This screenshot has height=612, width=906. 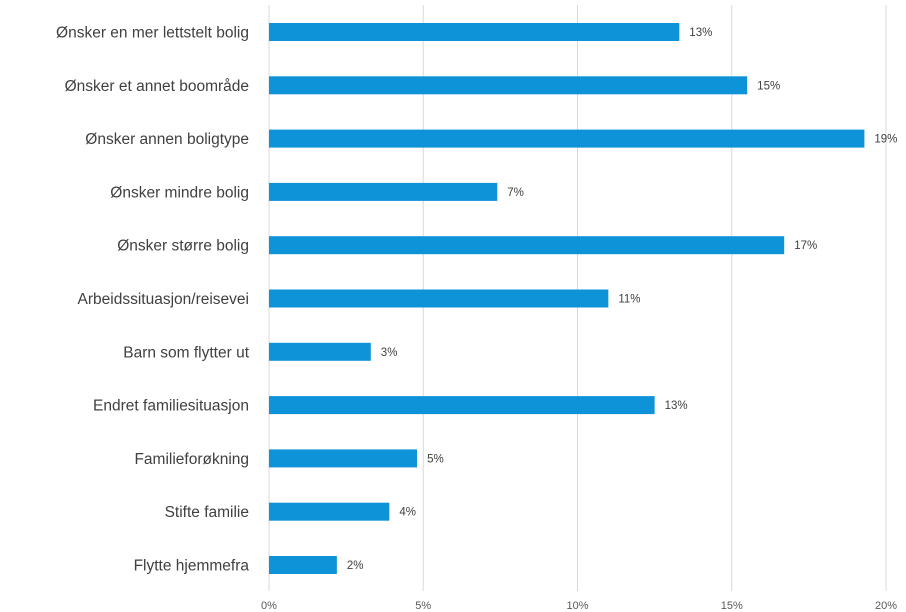 I want to click on x-axis-tick-labels: 0% 5% 10% 15% 20%, so click(x=579, y=606).